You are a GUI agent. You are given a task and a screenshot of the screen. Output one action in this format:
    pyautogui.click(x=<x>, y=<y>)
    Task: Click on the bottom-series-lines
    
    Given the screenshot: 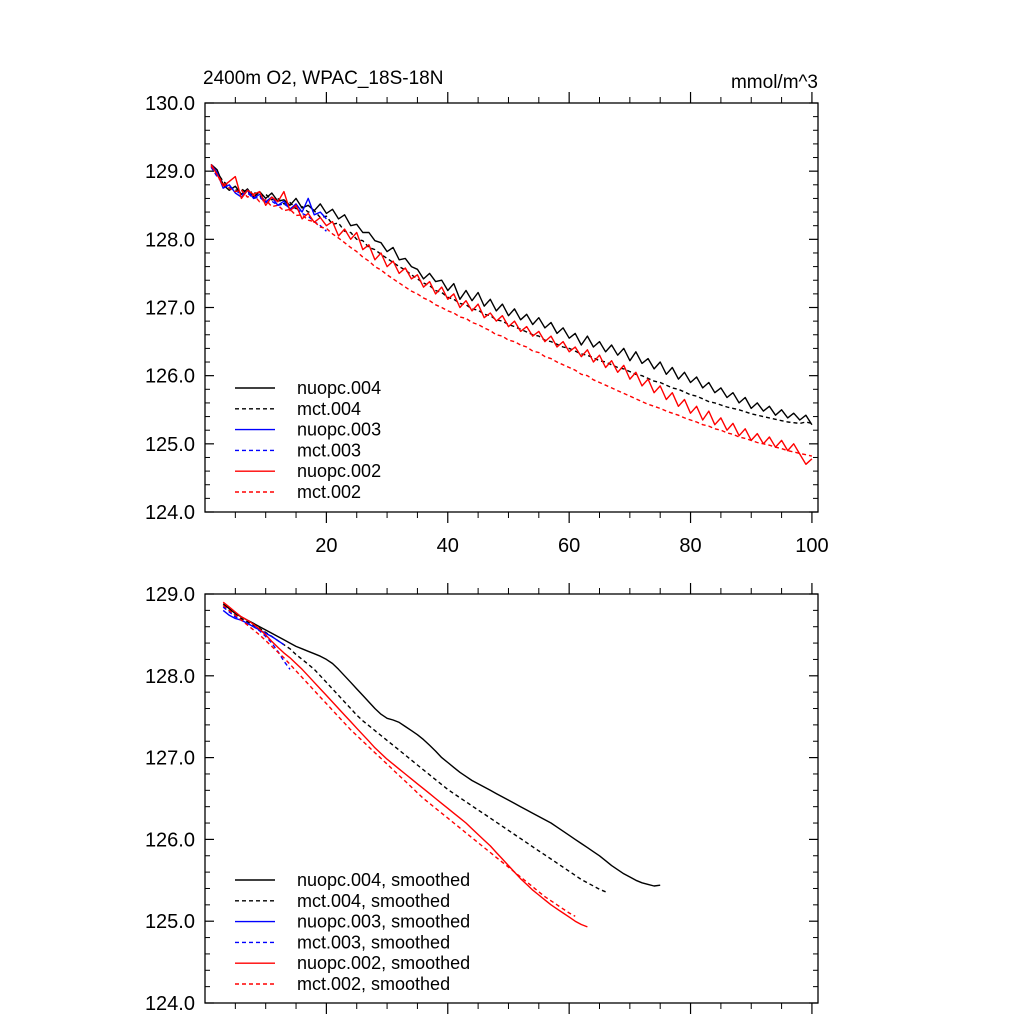 What is the action you would take?
    pyautogui.click(x=441, y=764)
    